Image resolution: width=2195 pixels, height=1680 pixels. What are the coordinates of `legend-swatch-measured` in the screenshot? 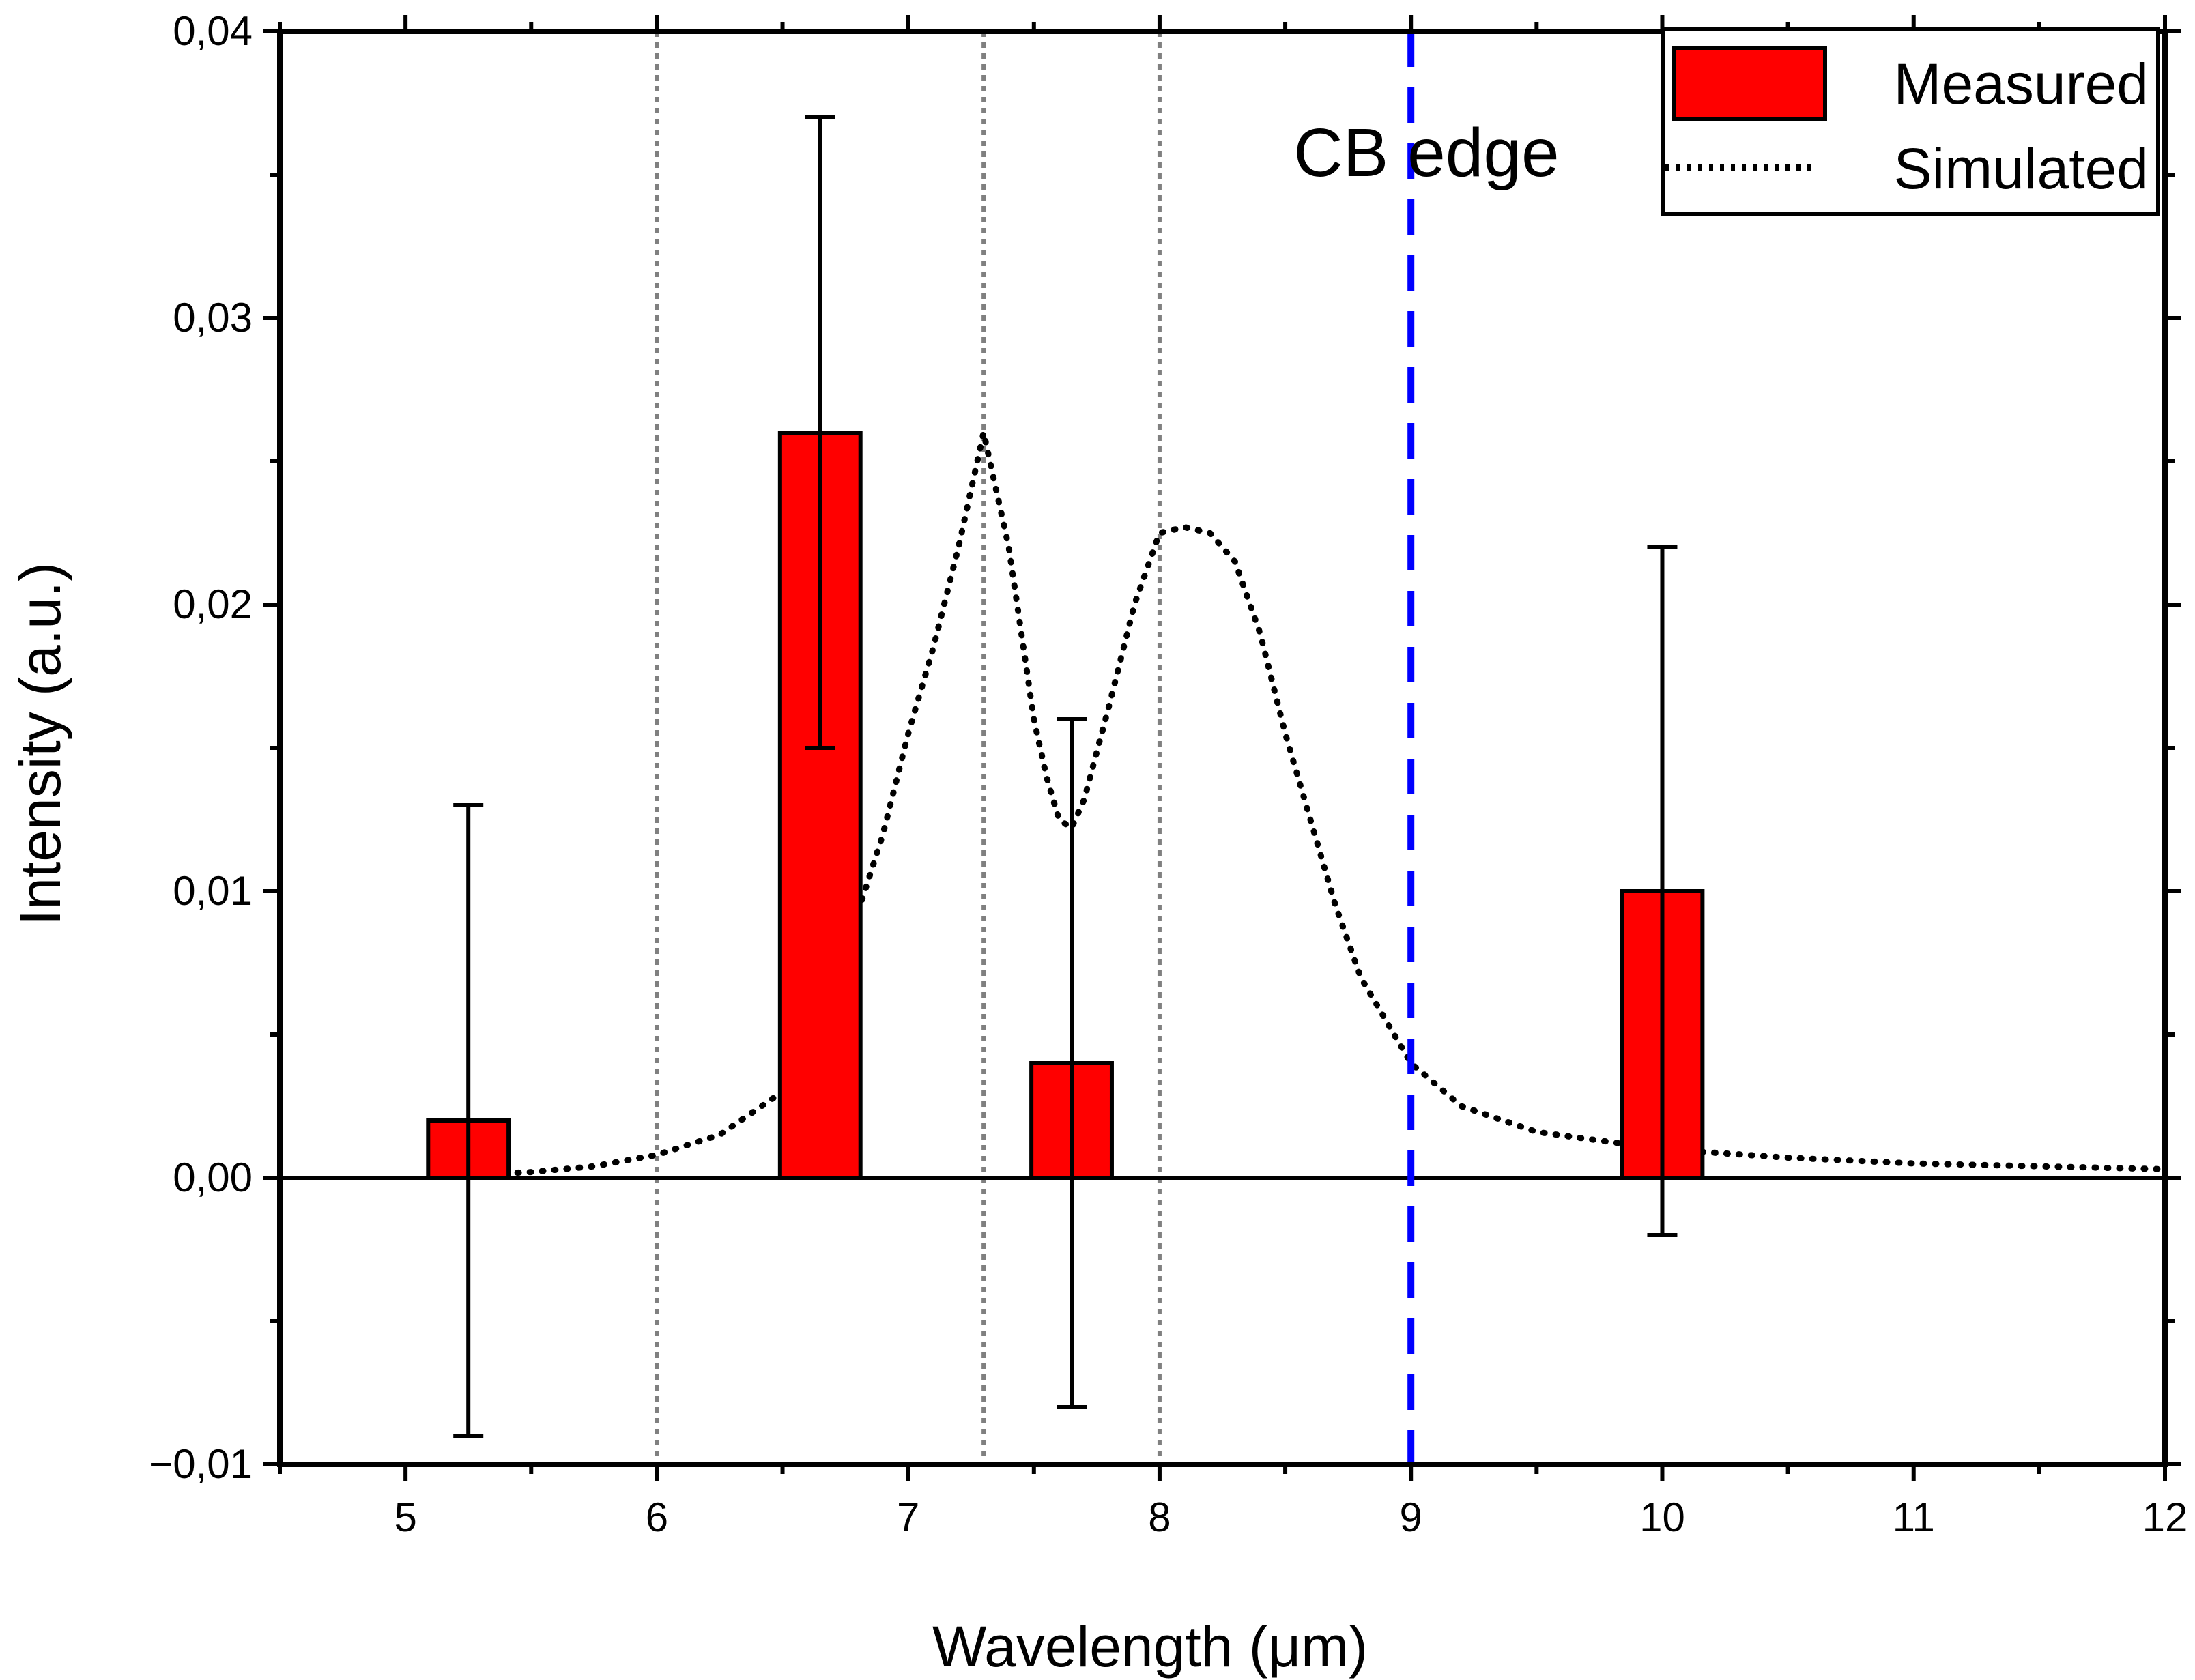 It's located at (1749, 83).